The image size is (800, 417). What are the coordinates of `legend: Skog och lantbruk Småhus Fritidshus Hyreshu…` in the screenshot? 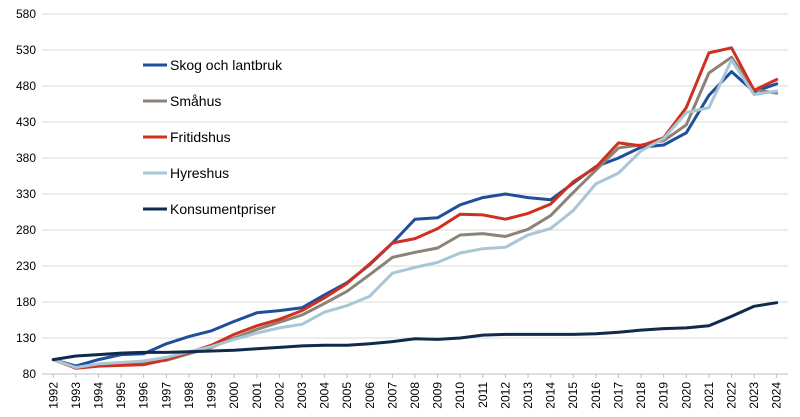 It's located at (213, 137).